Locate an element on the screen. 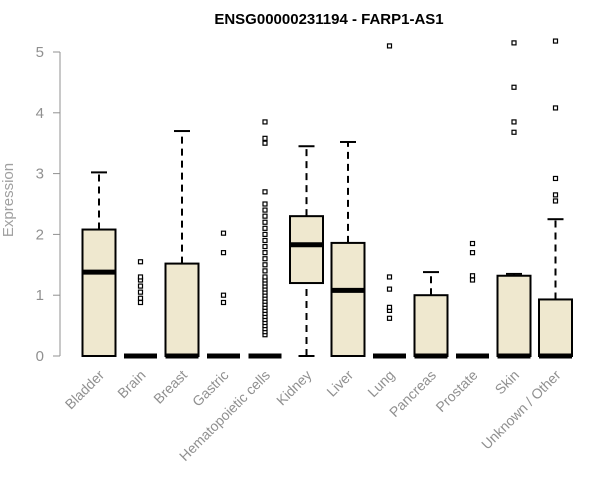 The width and height of the screenshot is (600, 500). box-brain is located at coordinates (140, 309).